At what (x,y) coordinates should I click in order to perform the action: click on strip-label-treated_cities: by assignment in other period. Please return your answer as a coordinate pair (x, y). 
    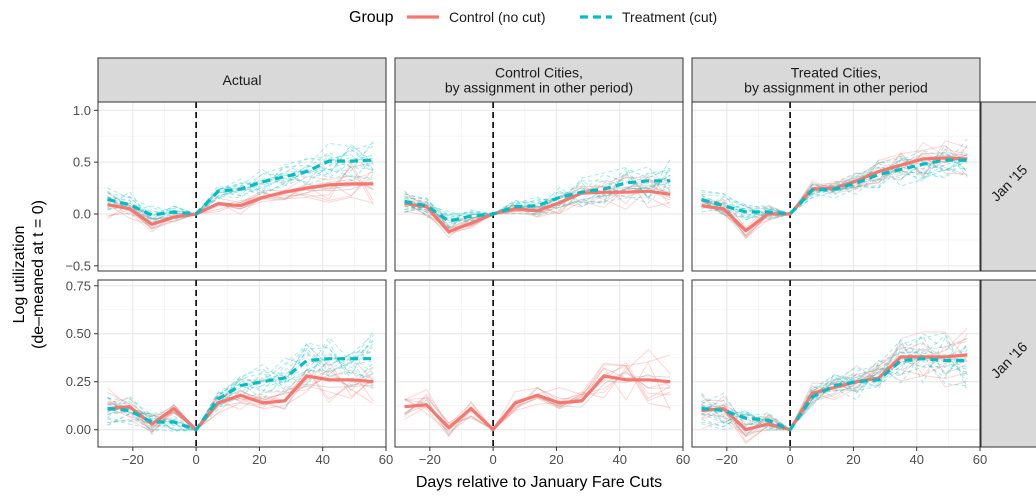
    Looking at the image, I should click on (836, 88).